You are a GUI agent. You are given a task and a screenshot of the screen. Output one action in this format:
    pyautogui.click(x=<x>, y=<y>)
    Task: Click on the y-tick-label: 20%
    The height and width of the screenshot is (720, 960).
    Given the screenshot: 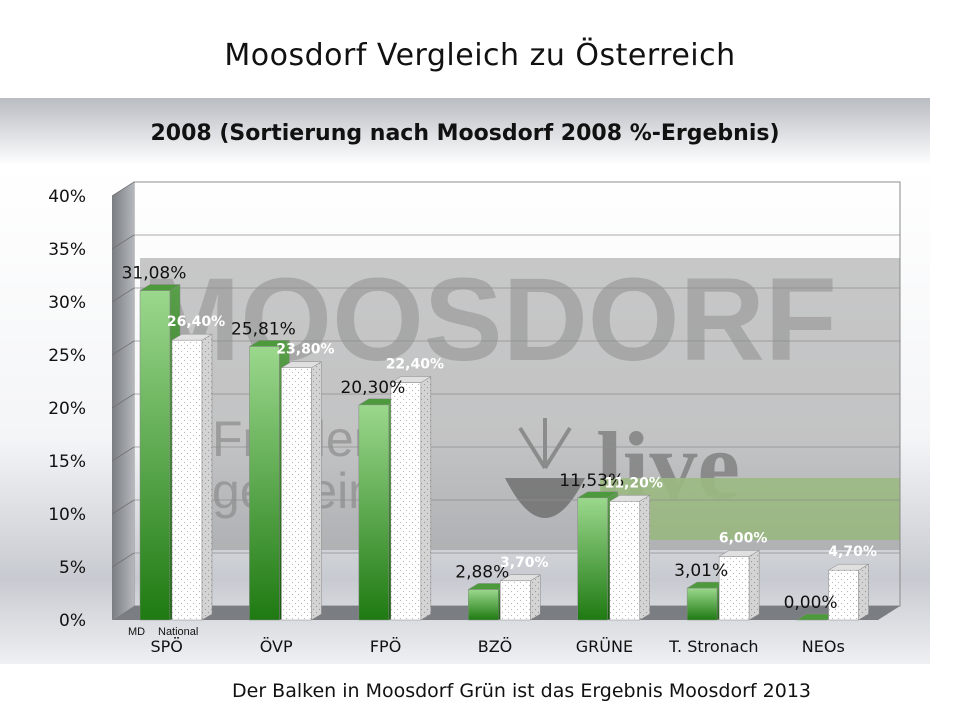 What is the action you would take?
    pyautogui.click(x=67, y=409)
    